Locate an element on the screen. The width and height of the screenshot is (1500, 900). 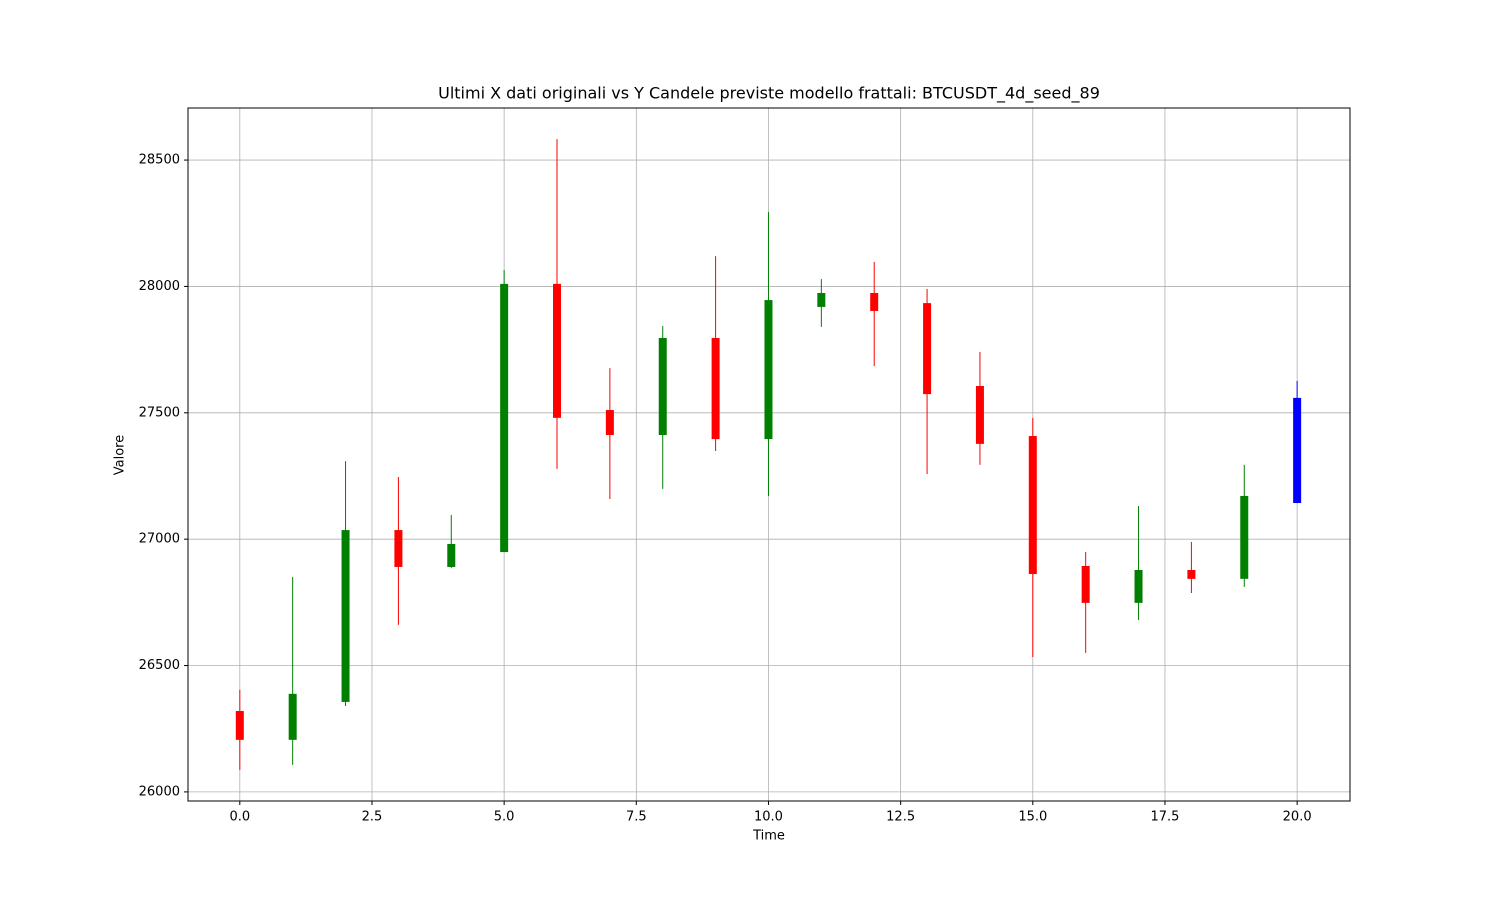
y-tick-label: 28000 is located at coordinates (159, 286).